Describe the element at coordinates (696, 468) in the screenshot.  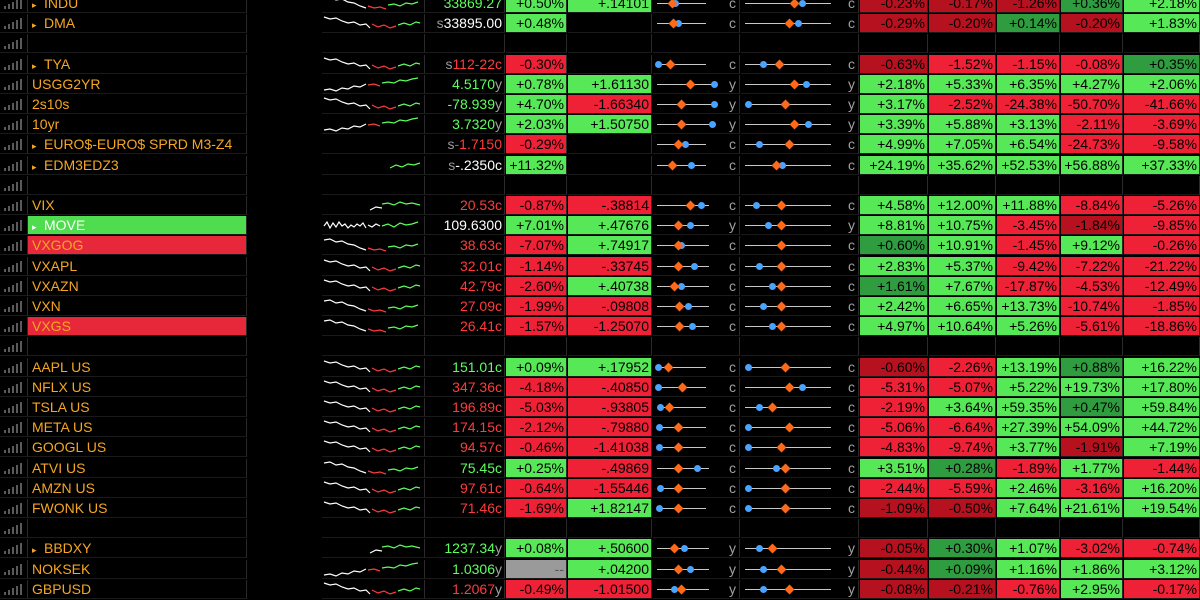
I see `day-range-bar: c` at that location.